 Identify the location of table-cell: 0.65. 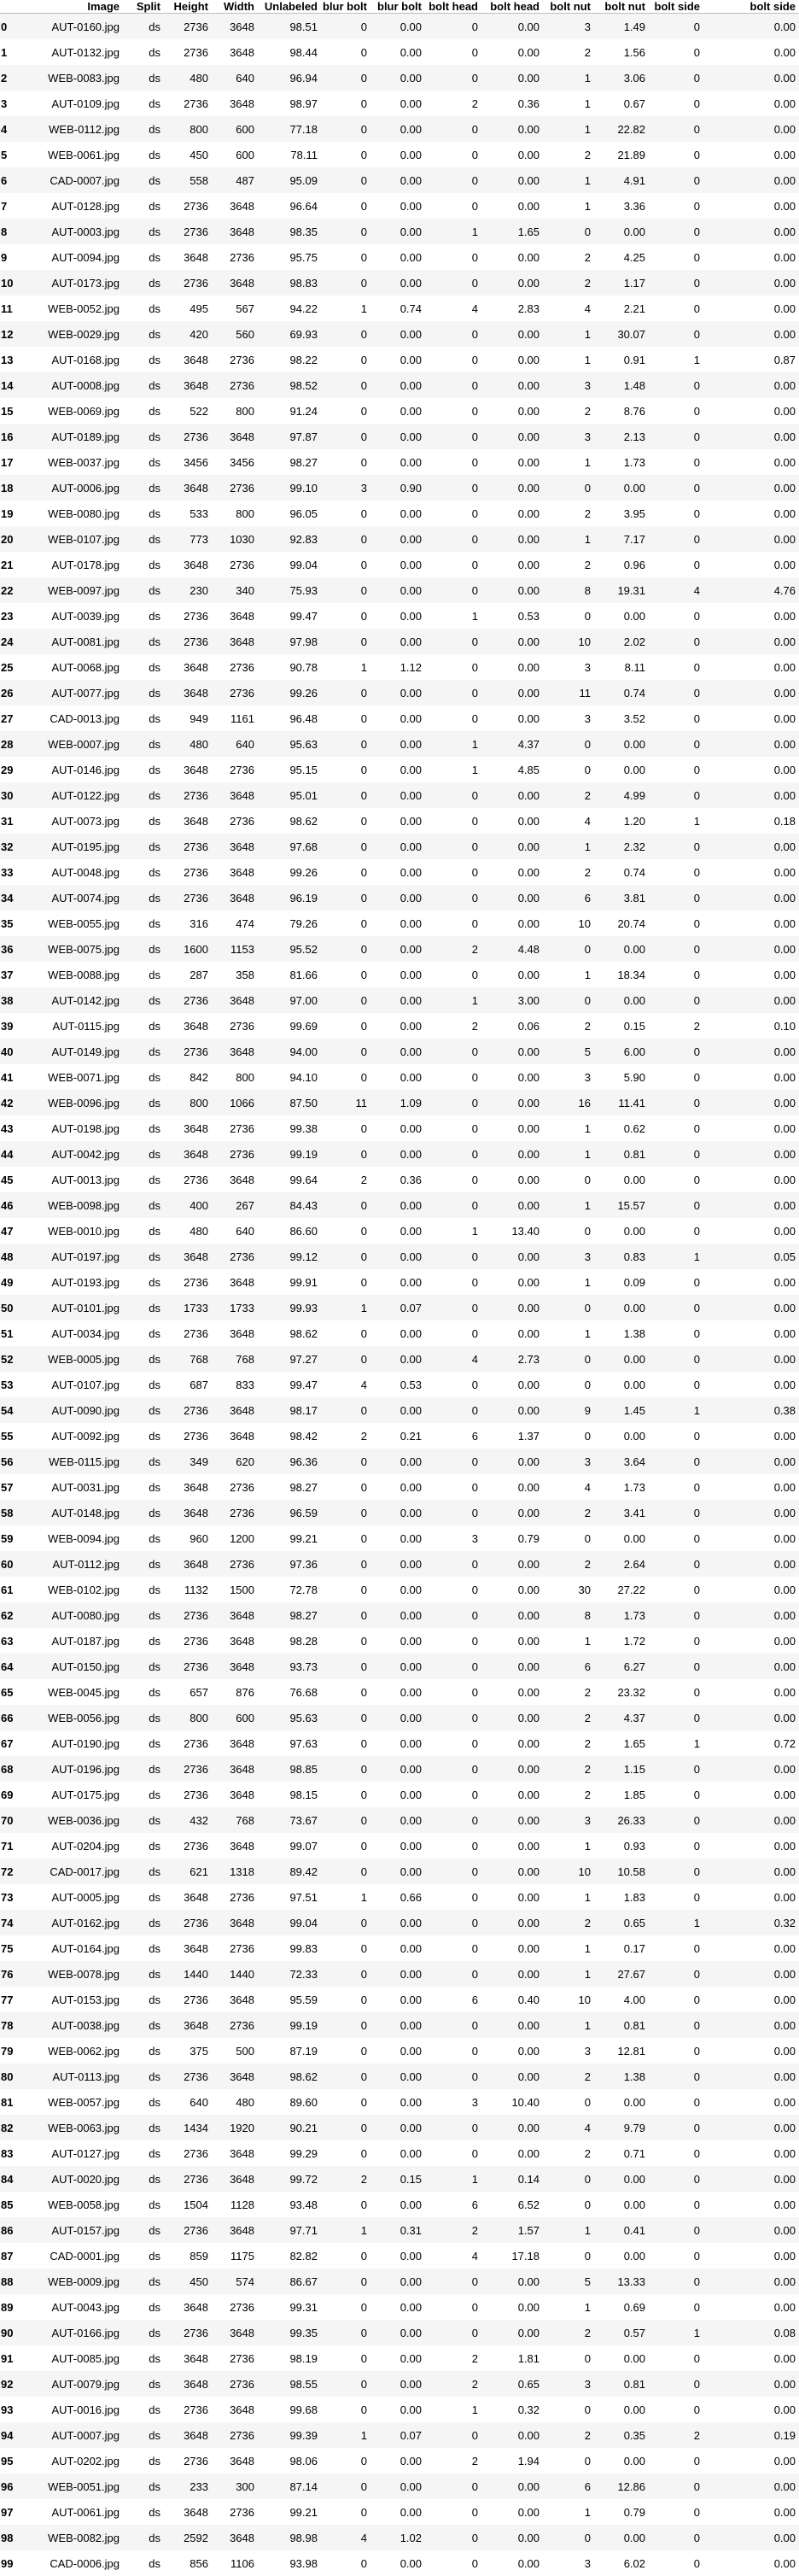
(512, 2384).